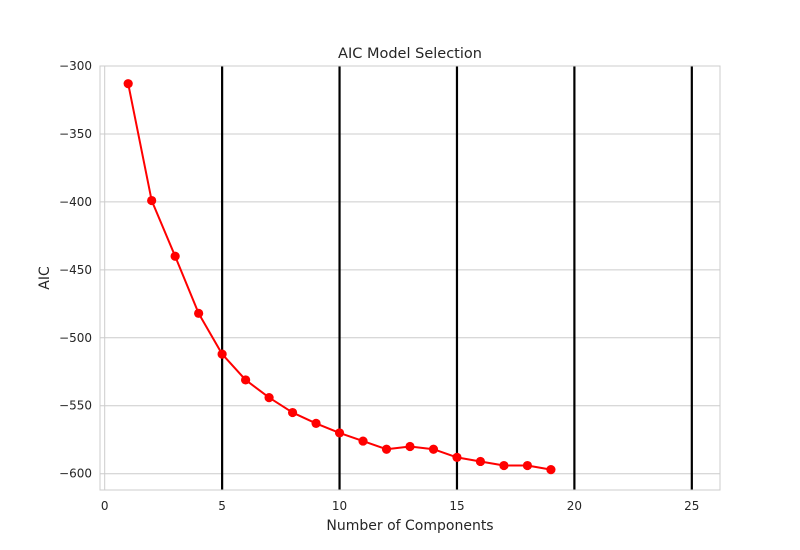  I want to click on x-tick-label: 10, so click(339, 506).